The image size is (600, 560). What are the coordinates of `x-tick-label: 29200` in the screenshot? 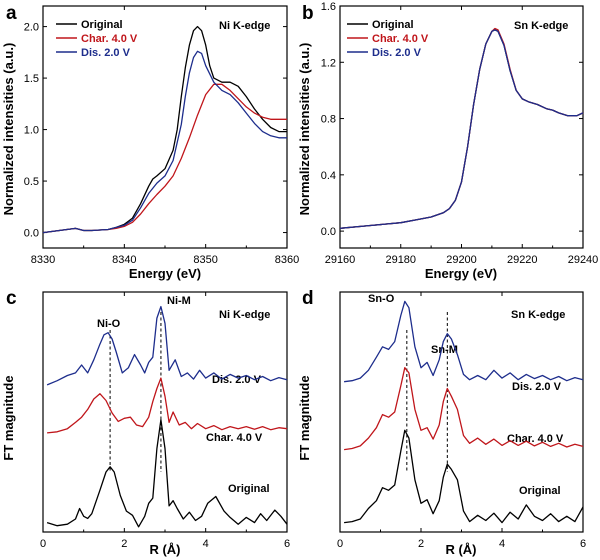 It's located at (461, 260).